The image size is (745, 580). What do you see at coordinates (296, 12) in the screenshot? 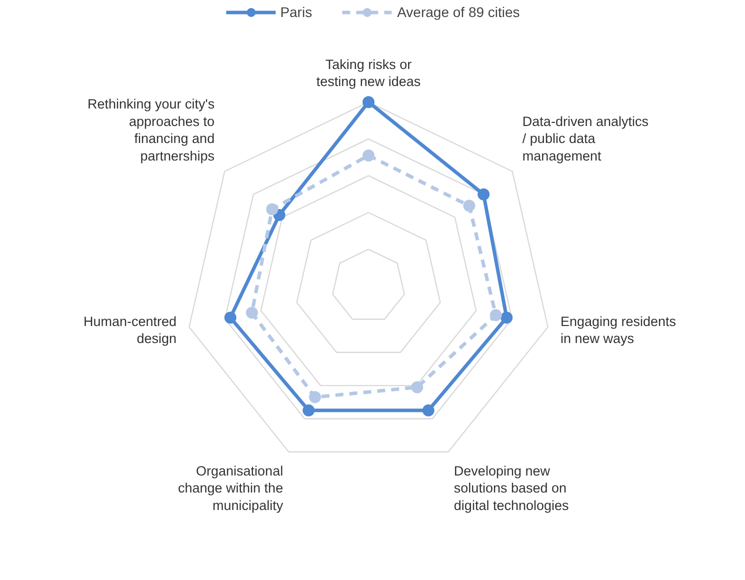
I see `legend-label: Paris` at bounding box center [296, 12].